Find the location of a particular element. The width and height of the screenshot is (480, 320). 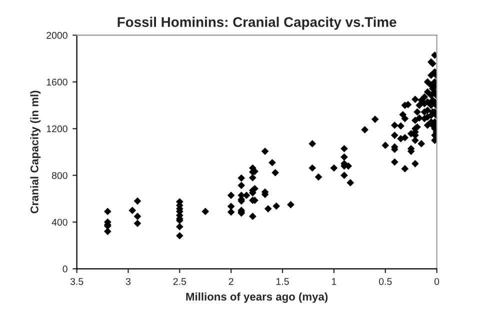

y-axis-title: Cranial Capacity (in ml) is located at coordinates (35, 152).